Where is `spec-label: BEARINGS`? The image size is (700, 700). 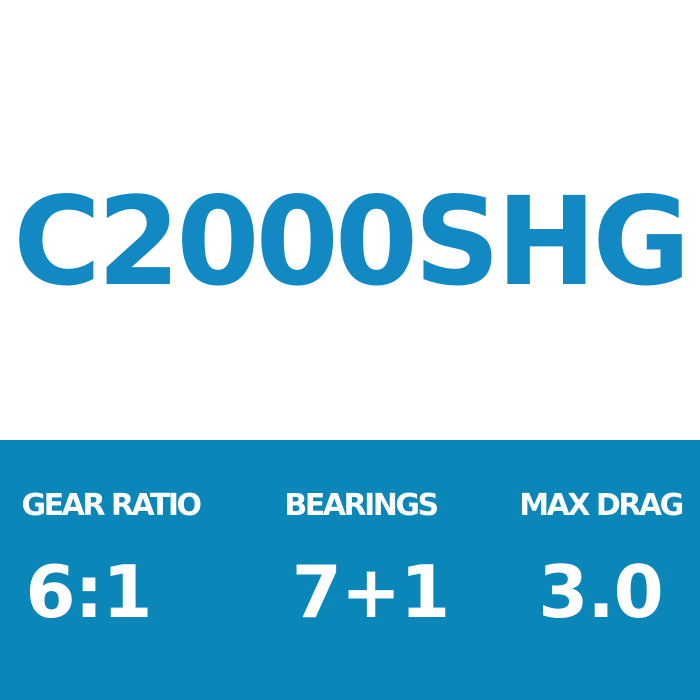 spec-label: BEARINGS is located at coordinates (361, 505).